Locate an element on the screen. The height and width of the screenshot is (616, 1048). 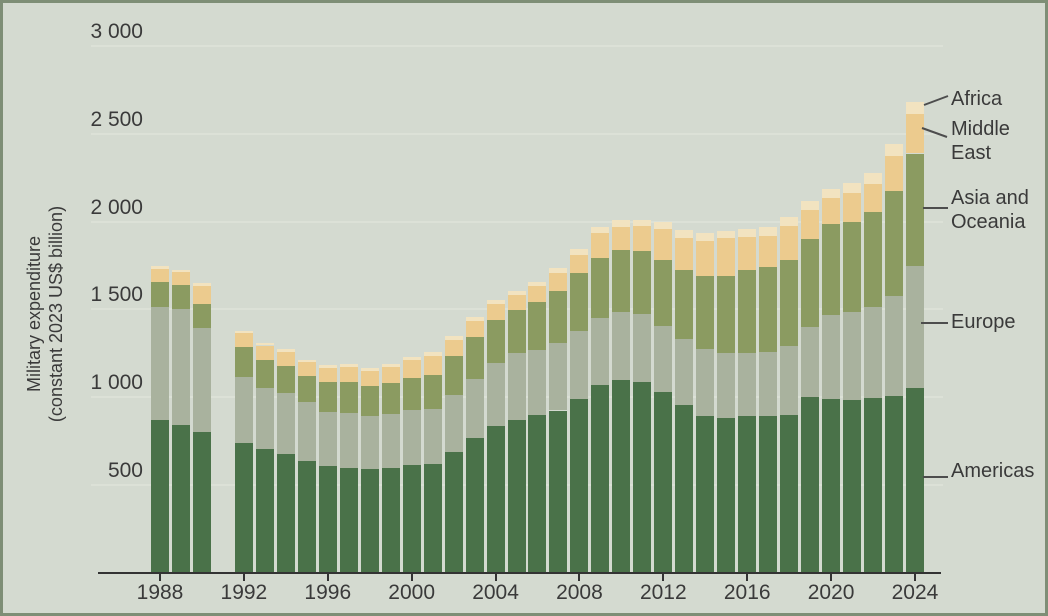
bar-2006-americas is located at coordinates (537, 493).